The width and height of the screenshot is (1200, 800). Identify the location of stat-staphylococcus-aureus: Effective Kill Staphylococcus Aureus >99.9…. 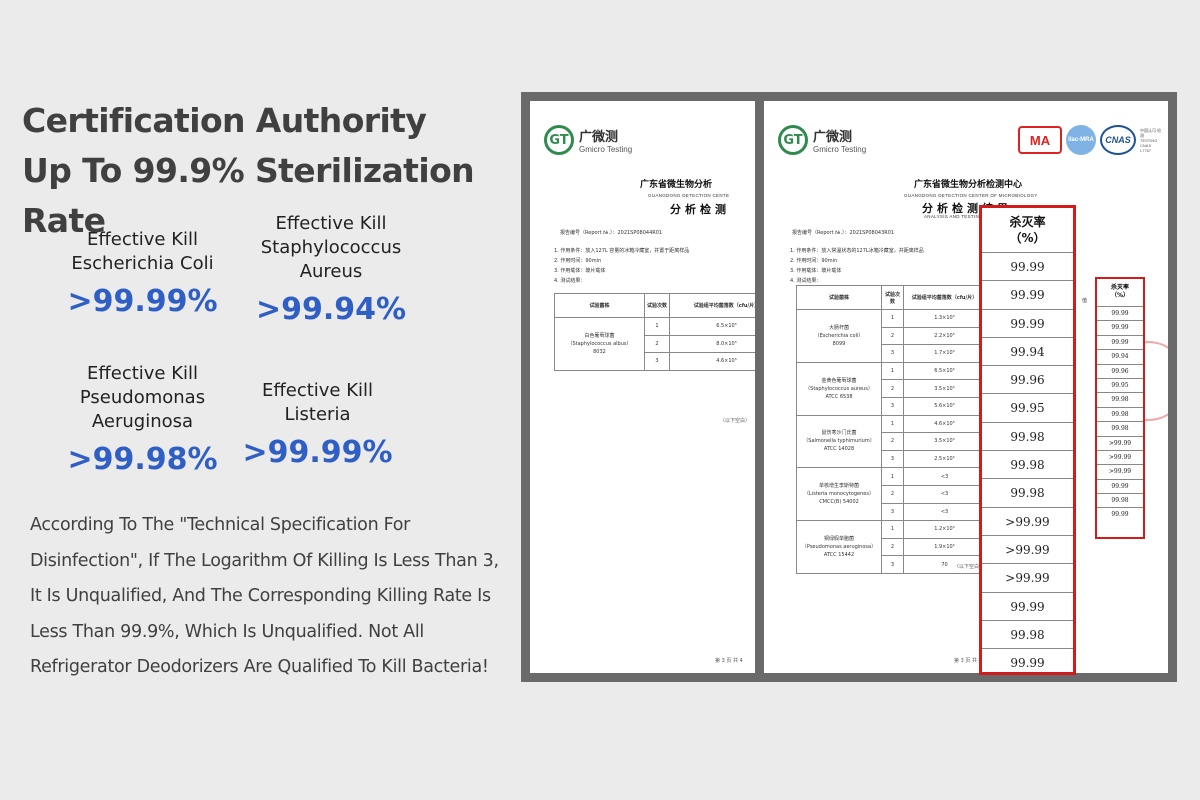
(331, 271).